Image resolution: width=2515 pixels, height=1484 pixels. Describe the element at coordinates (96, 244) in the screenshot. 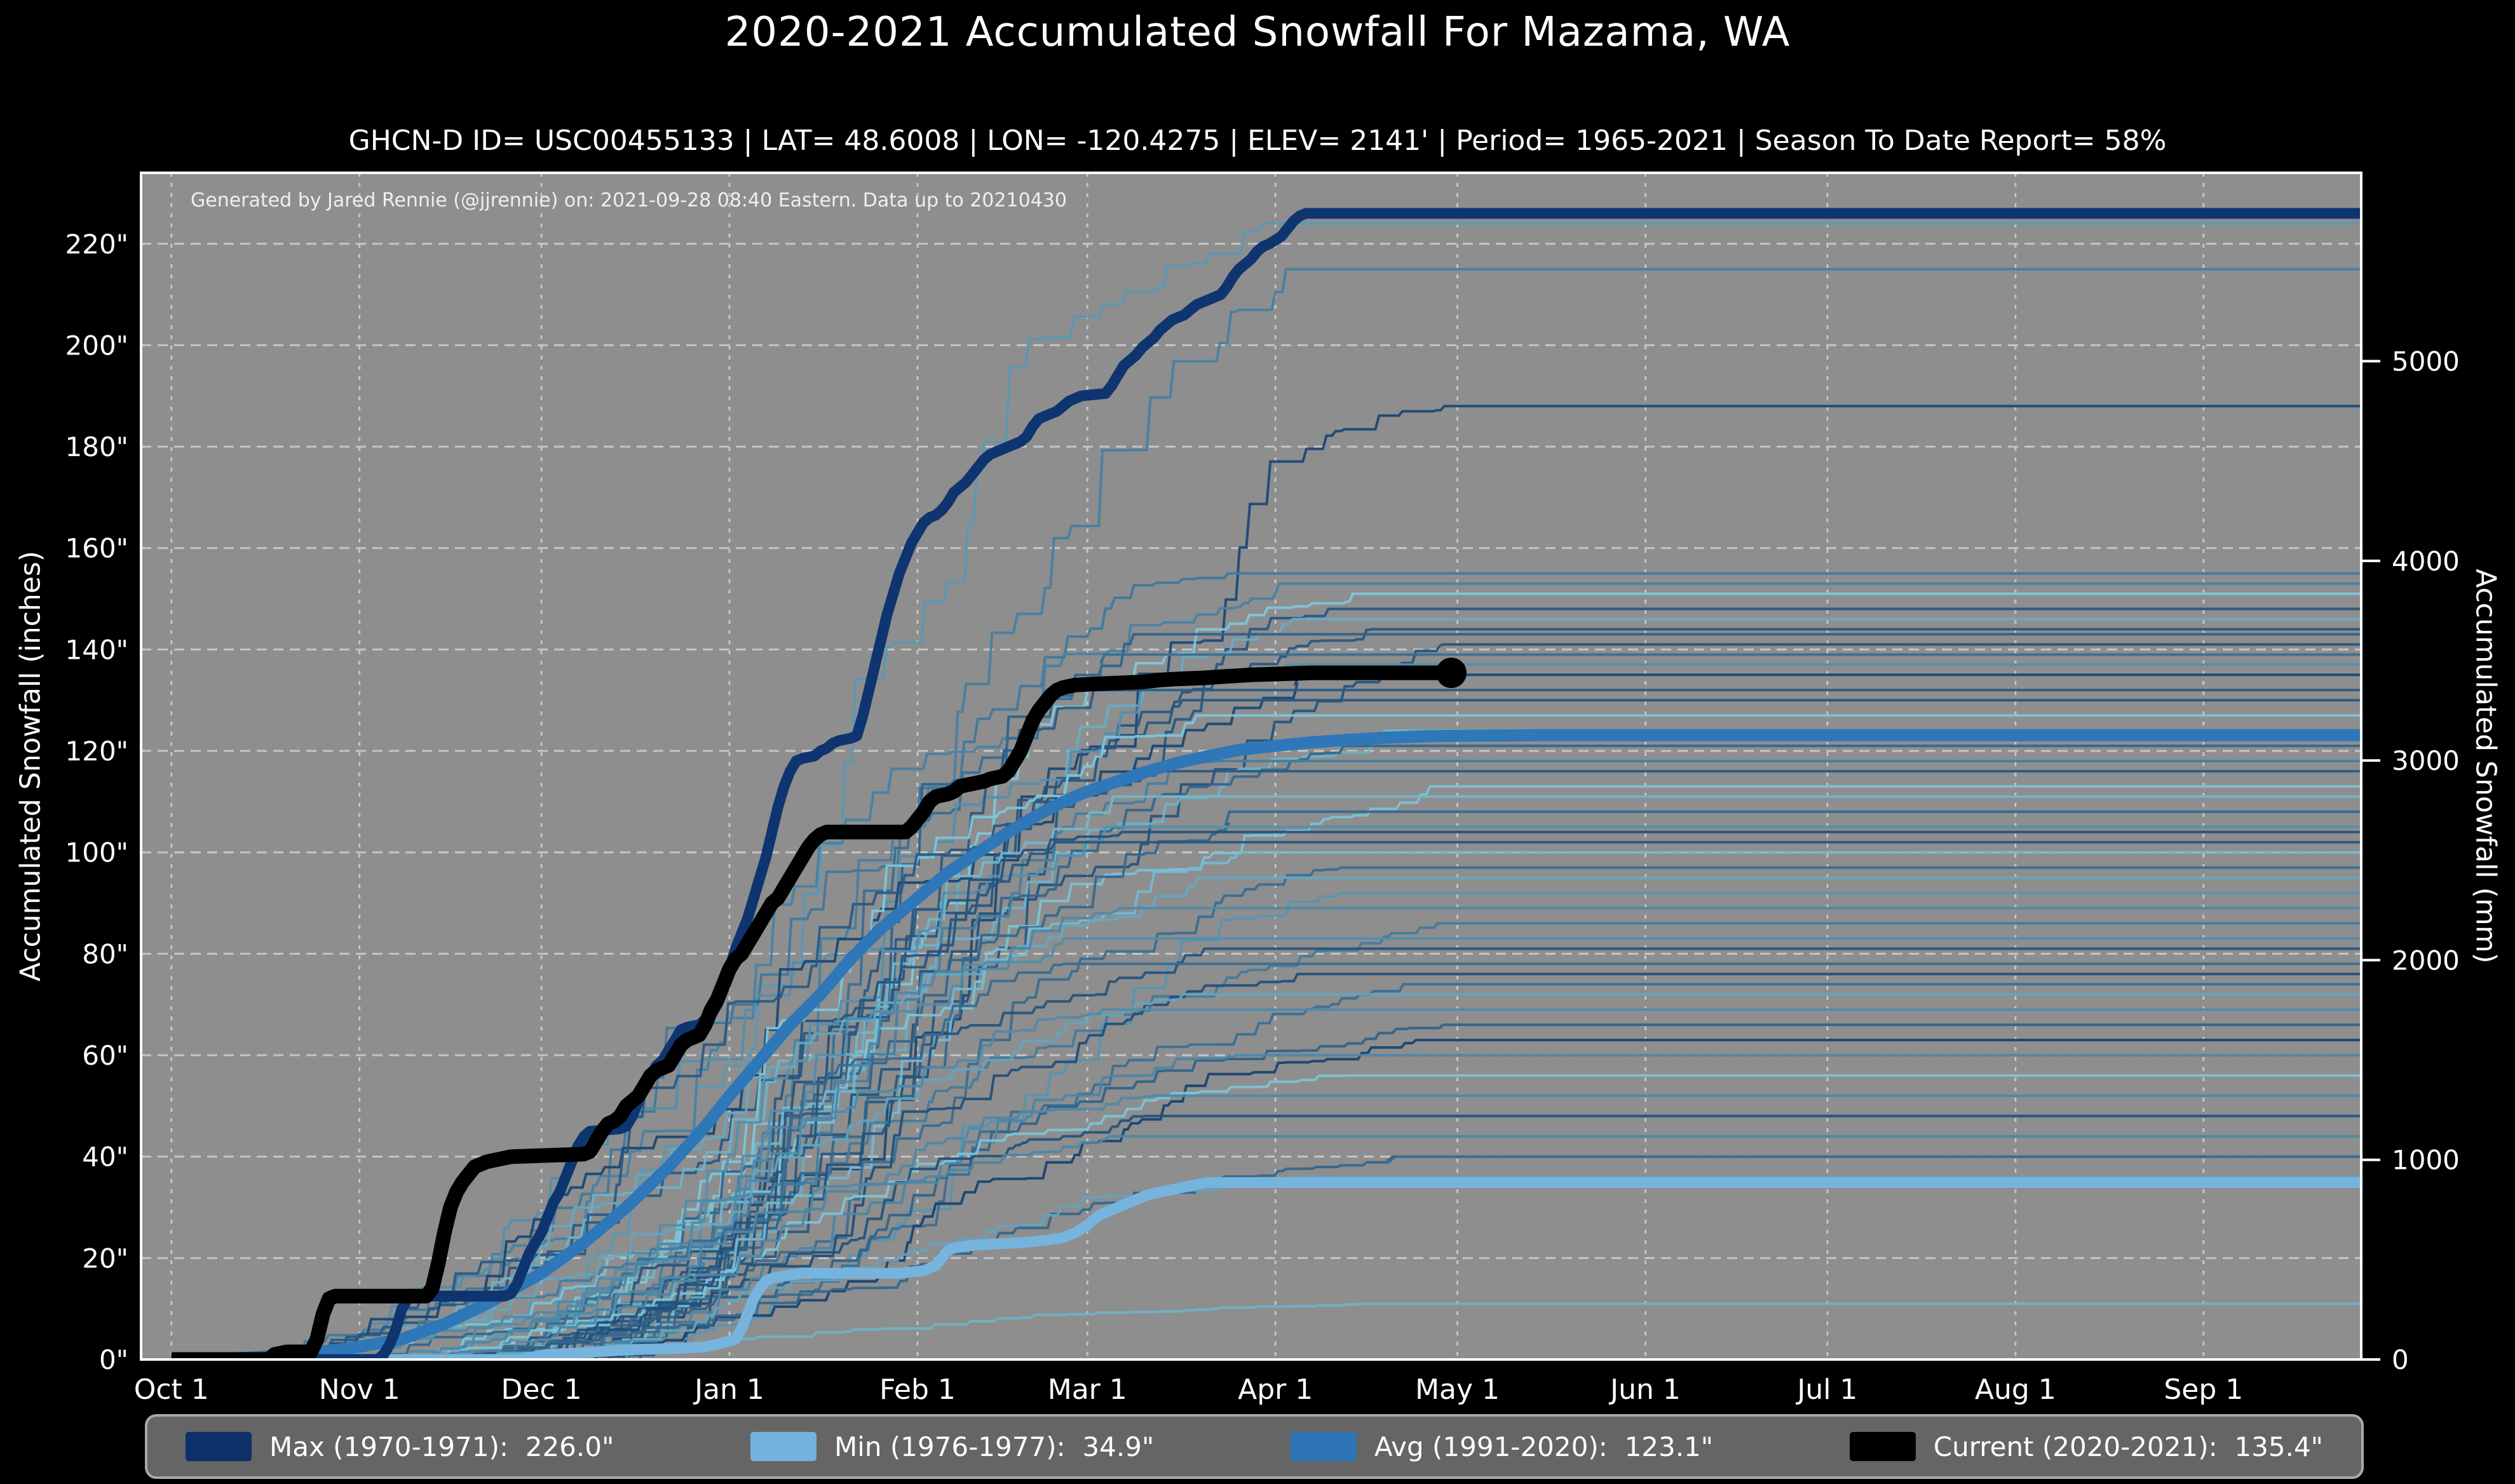

I see `y-axis-tick-label: 220"` at that location.